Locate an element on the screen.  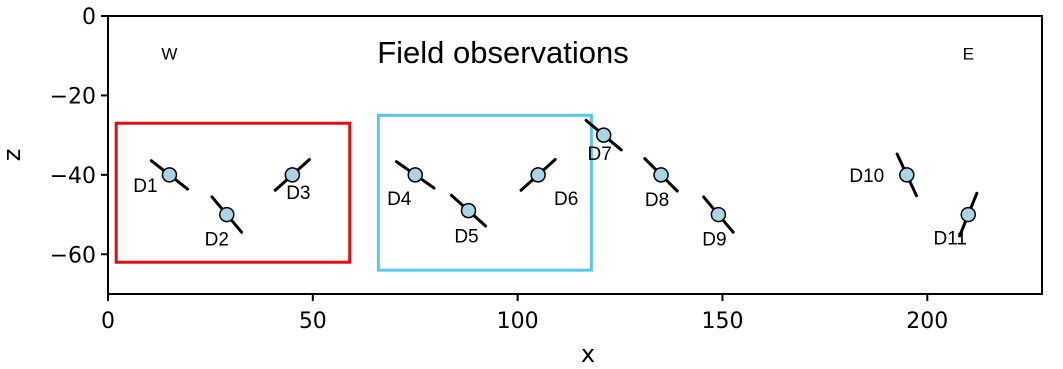
y-tick-label-0: 0 is located at coordinates (89, 17).